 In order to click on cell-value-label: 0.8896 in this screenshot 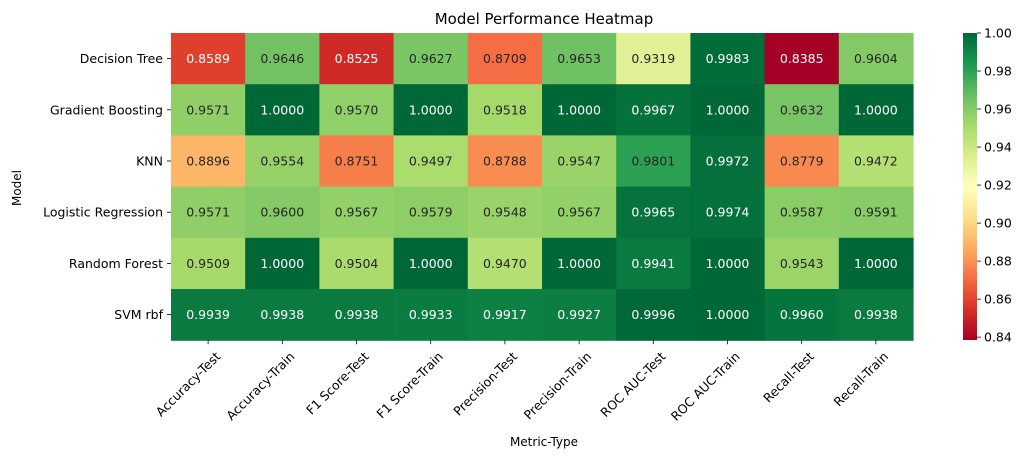, I will do `click(208, 161)`.